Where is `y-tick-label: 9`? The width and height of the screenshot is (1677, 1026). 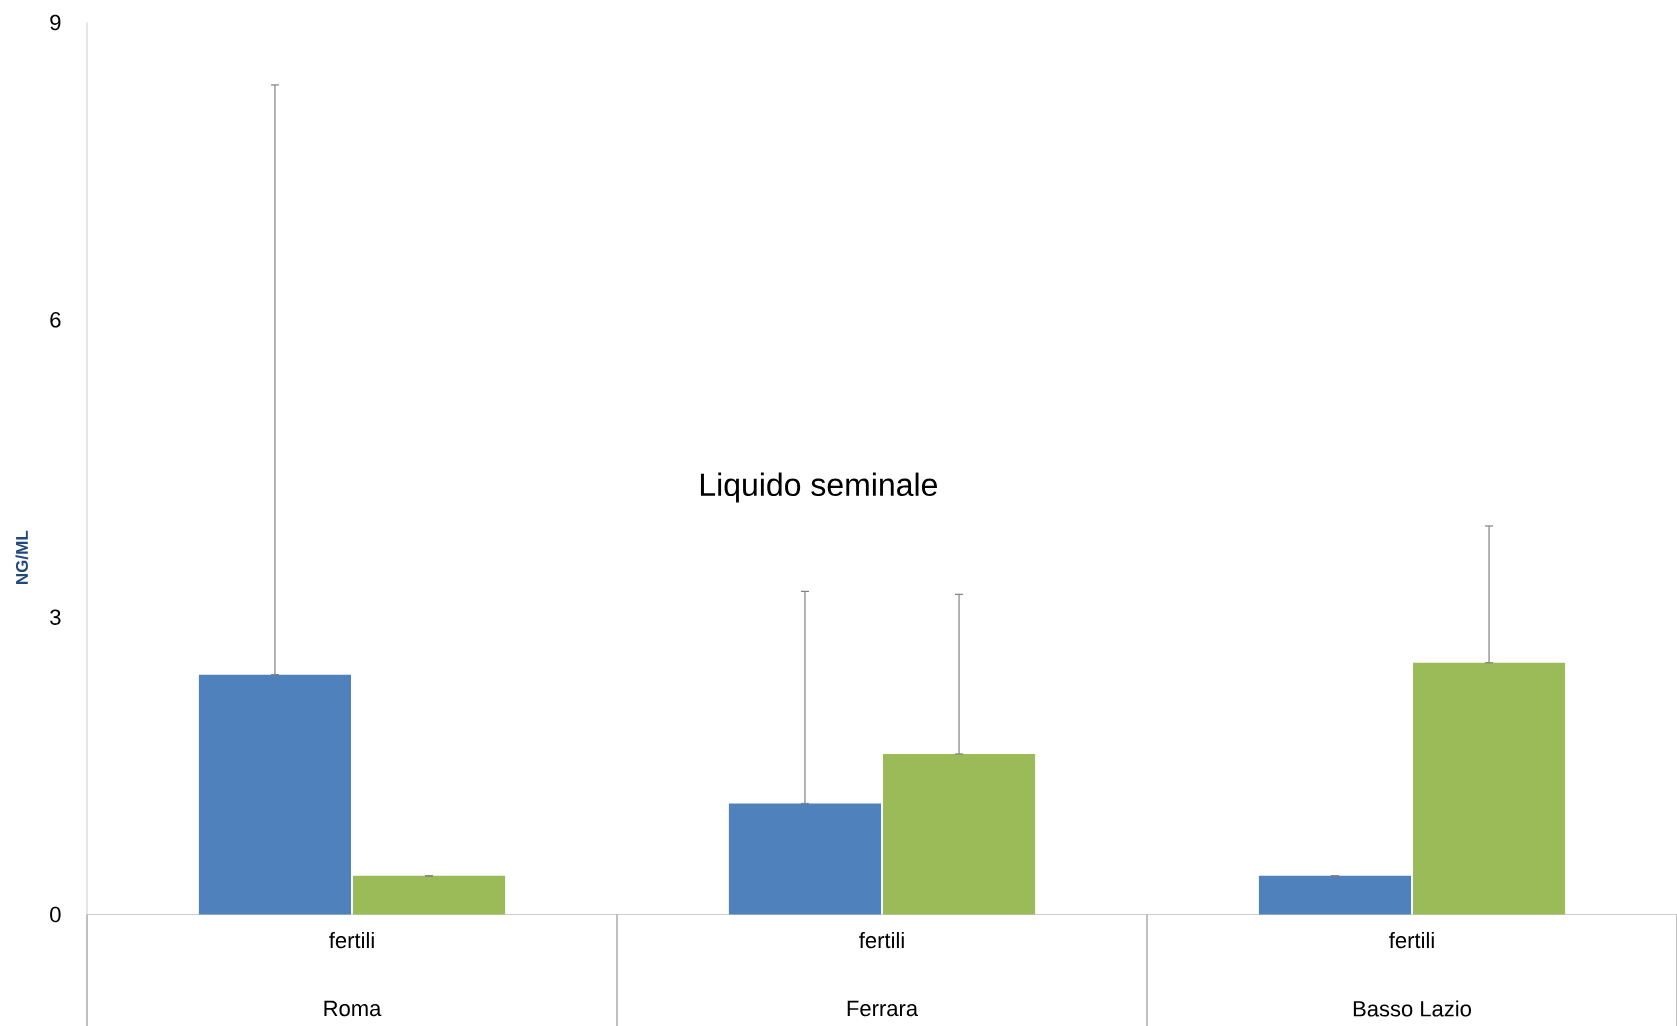 y-tick-label: 9 is located at coordinates (55, 22).